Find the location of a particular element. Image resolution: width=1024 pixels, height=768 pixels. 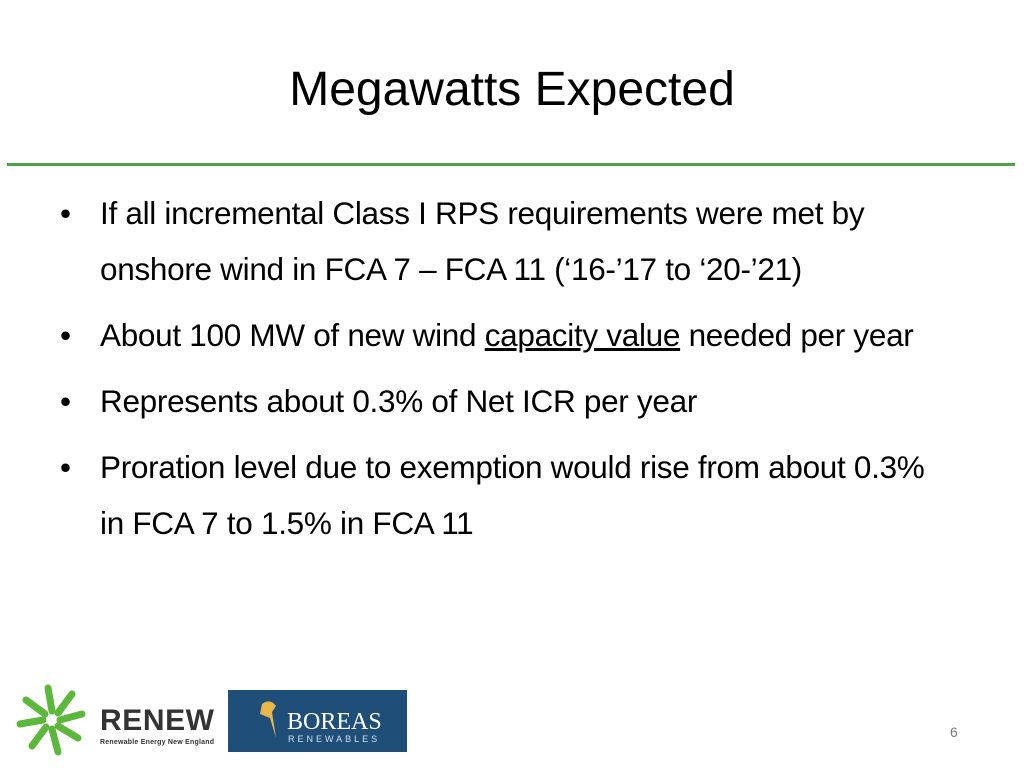

renew-logo-mark is located at coordinates (51, 720).